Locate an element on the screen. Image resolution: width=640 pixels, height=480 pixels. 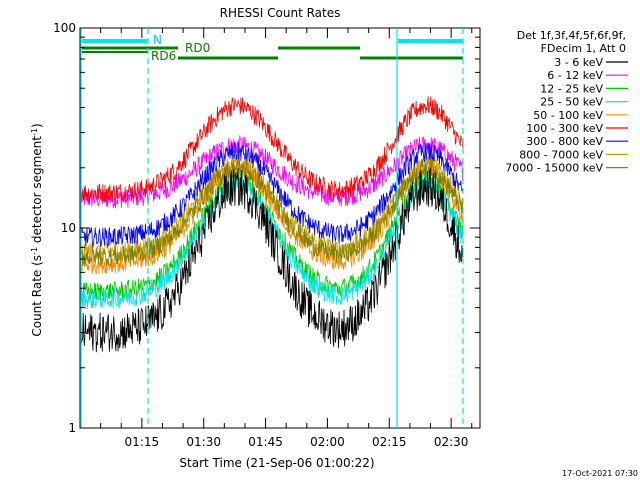
x-tick-label: 01:30 is located at coordinates (203, 442).